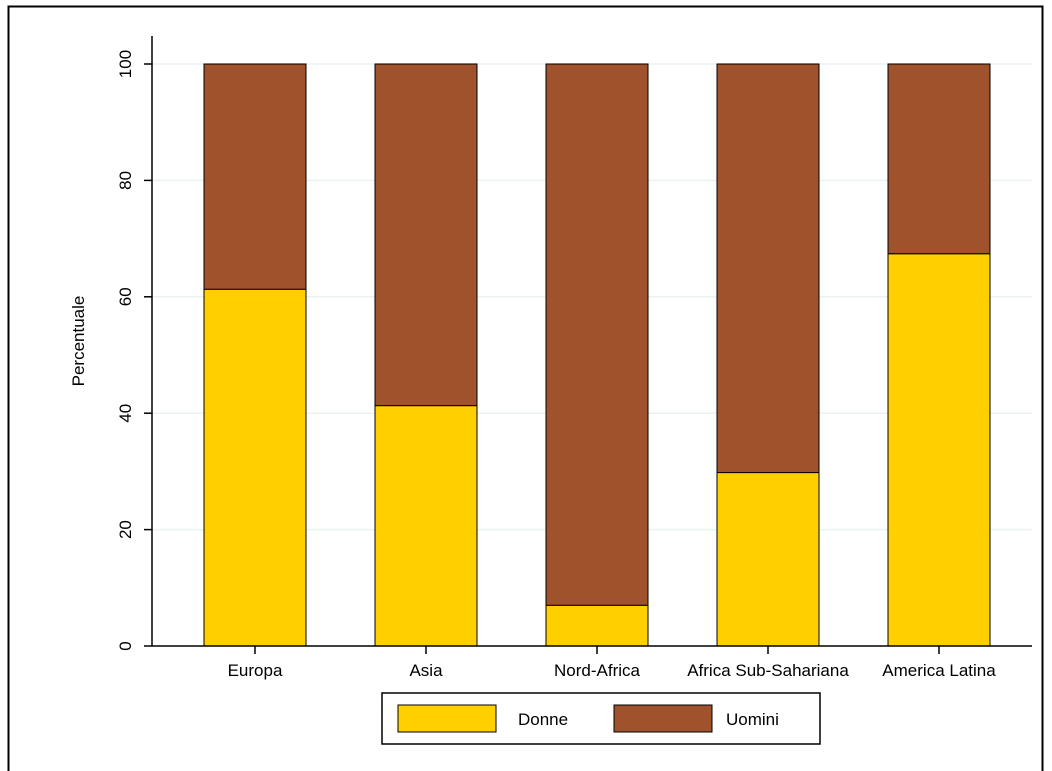 The image size is (1052, 771). I want to click on x-tick-label: Africa Sub-Sahariana, so click(768, 670).